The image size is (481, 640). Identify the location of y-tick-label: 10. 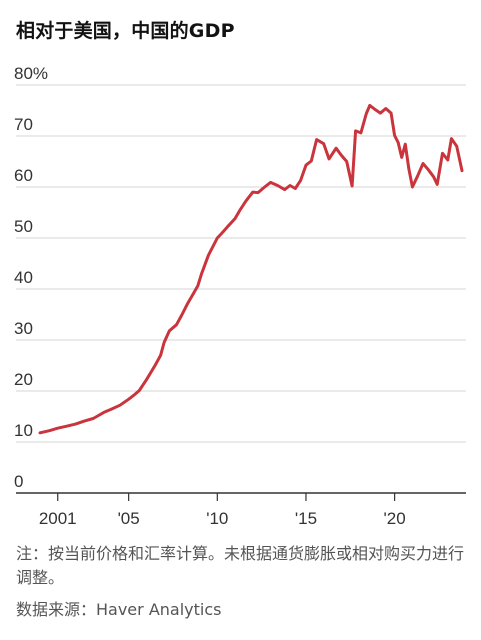
(23, 430).